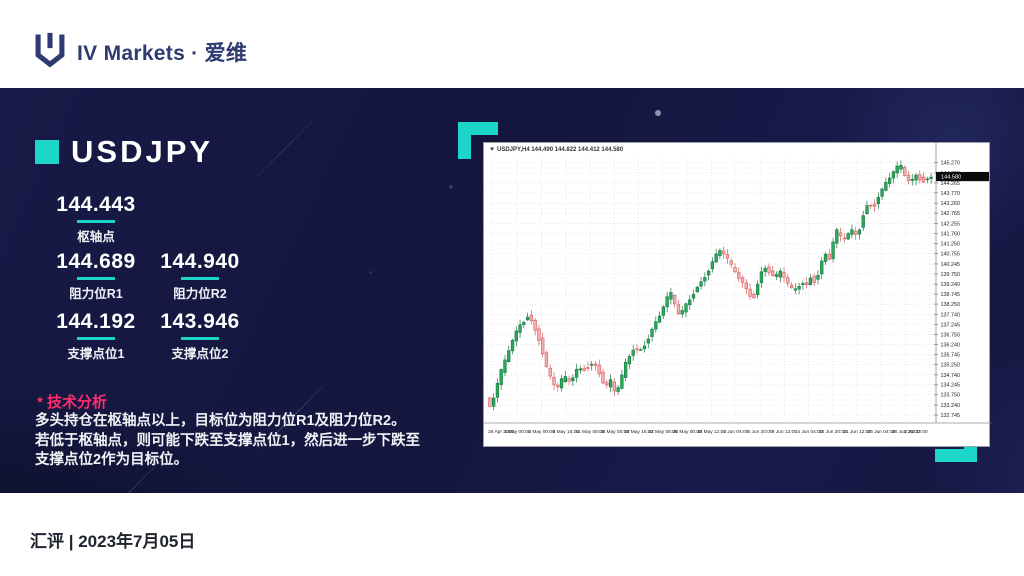 The width and height of the screenshot is (1024, 576). I want to click on analysis-line: 若低于枢轴点，则可能下跌至支撑点位1，然后进一步下跌至, so click(228, 440).